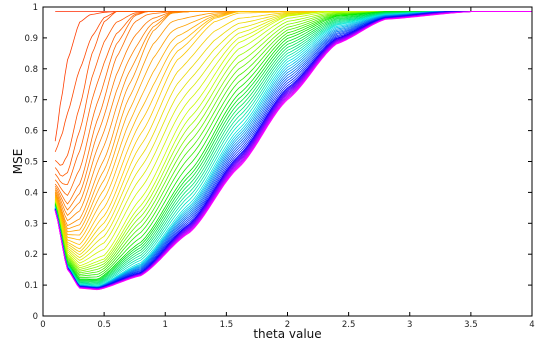 Image resolution: width=539 pixels, height=345 pixels. Describe the element at coordinates (409, 325) in the screenshot. I see `x-tick-label: 3` at that location.